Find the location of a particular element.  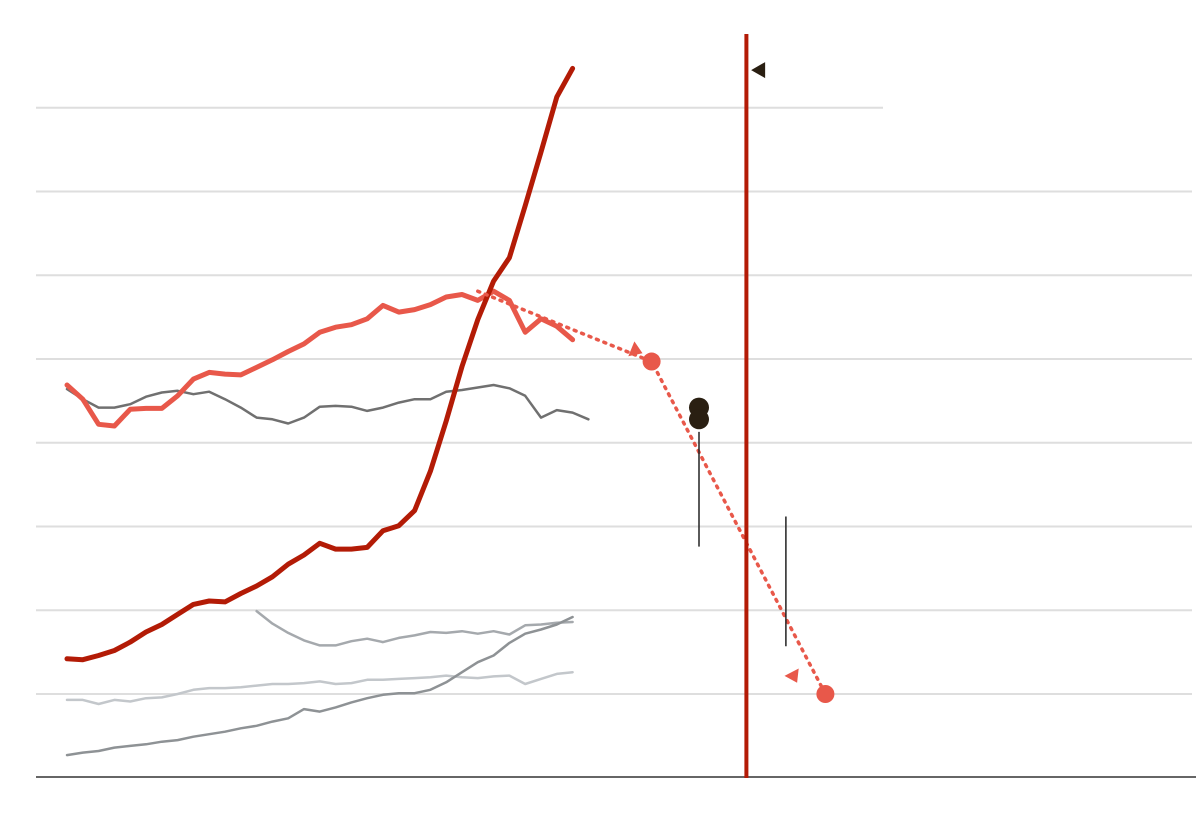

series-line-light-grey is located at coordinates (319, 688).